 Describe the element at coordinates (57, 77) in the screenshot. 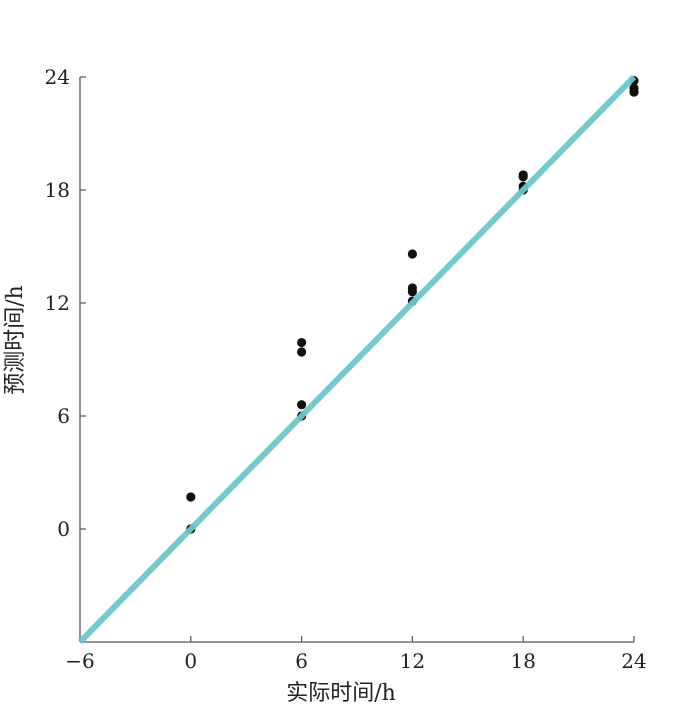

I see `y-tick-label: 24` at that location.